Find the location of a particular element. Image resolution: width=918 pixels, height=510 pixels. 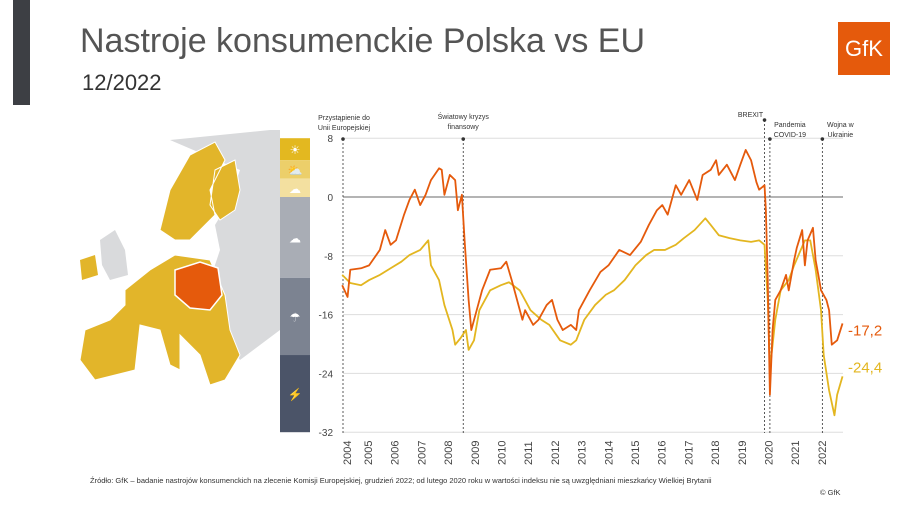

y-tick-label: -24 is located at coordinates (326, 374).